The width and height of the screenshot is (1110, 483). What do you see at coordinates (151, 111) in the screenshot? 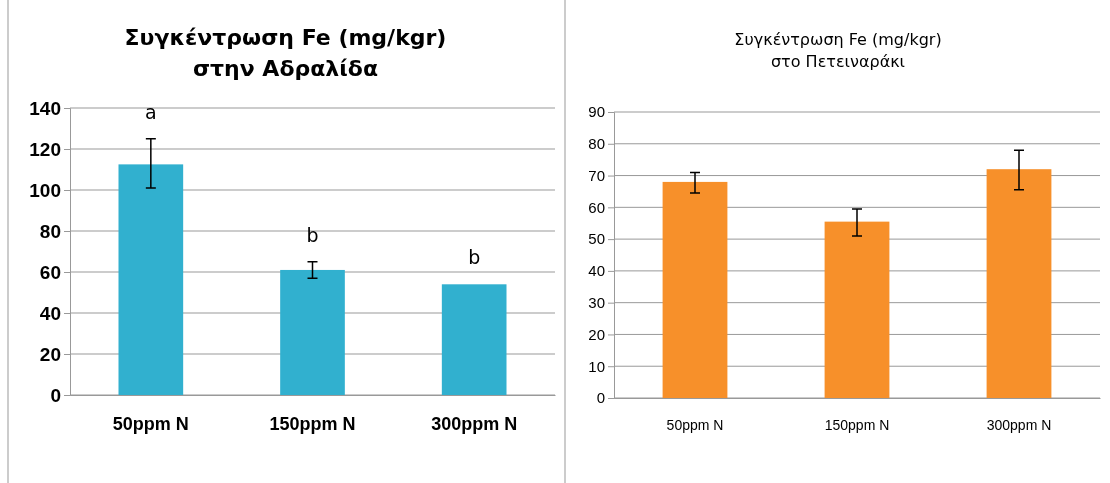
I see `data-label: a` at bounding box center [151, 111].